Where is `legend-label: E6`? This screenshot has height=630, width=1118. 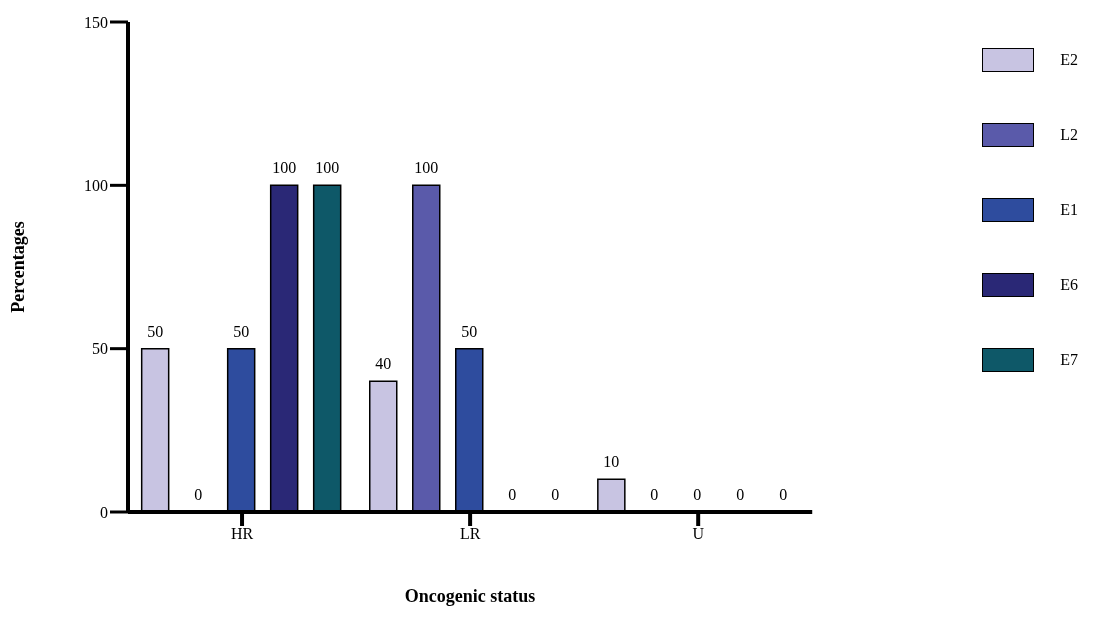
legend-label: E6 is located at coordinates (1069, 285).